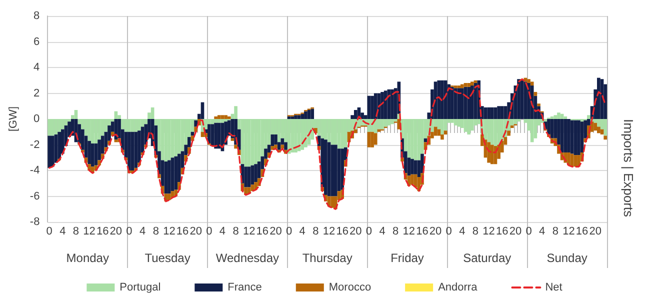 This screenshot has height=300, width=649. Describe the element at coordinates (37, 119) in the screenshot. I see `y-tick-label: 0` at that location.